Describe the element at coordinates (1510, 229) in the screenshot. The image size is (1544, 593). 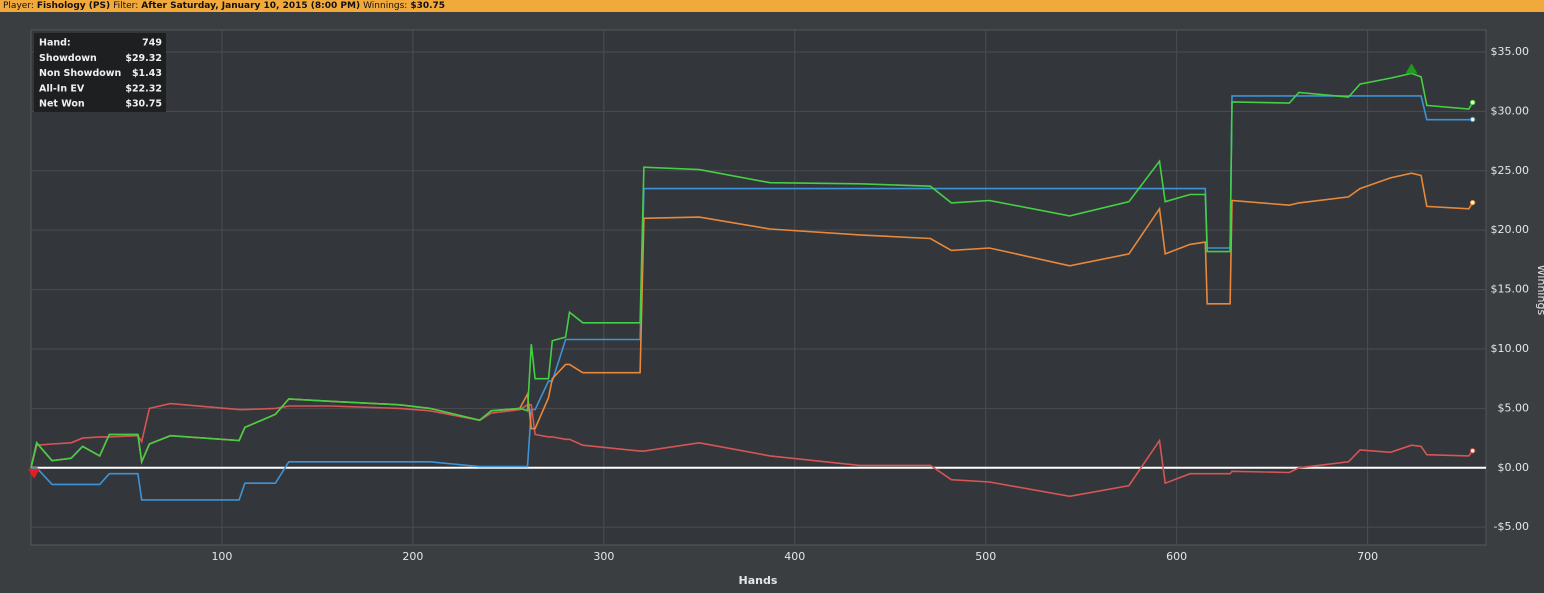
I see `y-tick-label: $20.00` at that location.